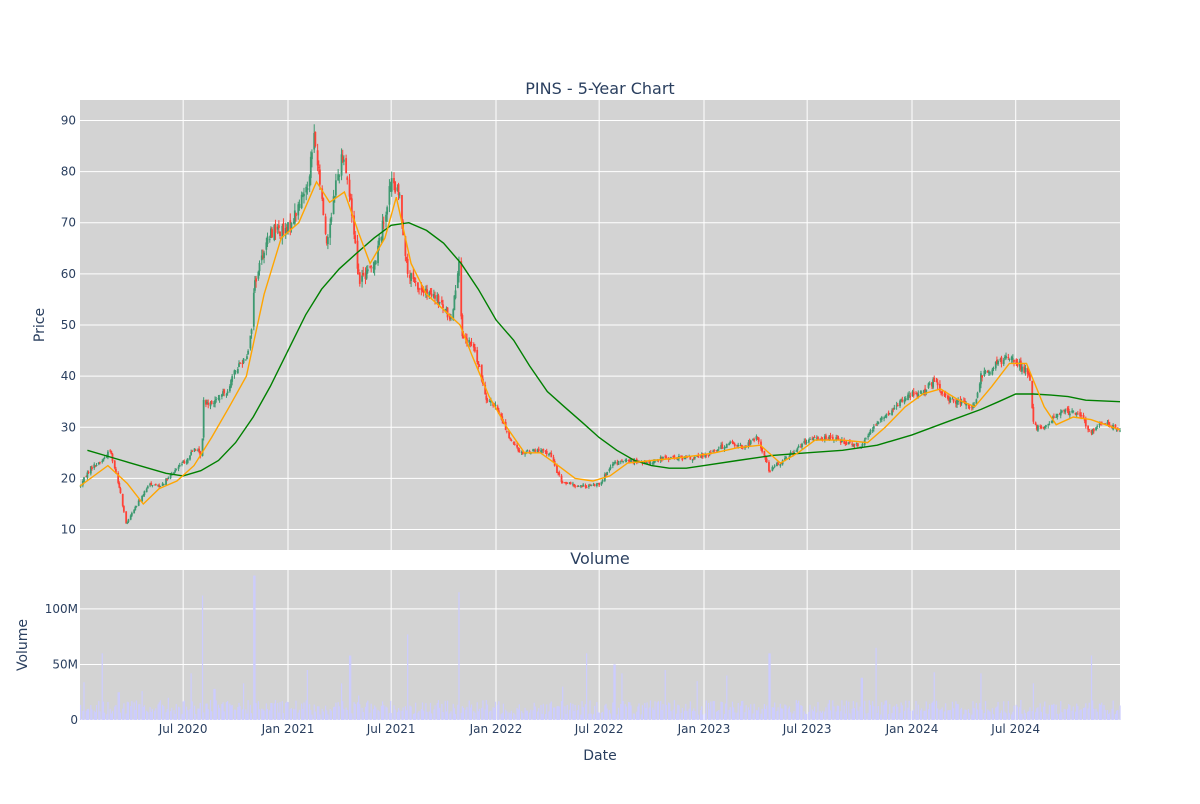 This screenshot has width=1200, height=804. What do you see at coordinates (68, 324) in the screenshot?
I see `price-y-ticks: 10 20 30 40 50 60 70 80 90` at bounding box center [68, 324].